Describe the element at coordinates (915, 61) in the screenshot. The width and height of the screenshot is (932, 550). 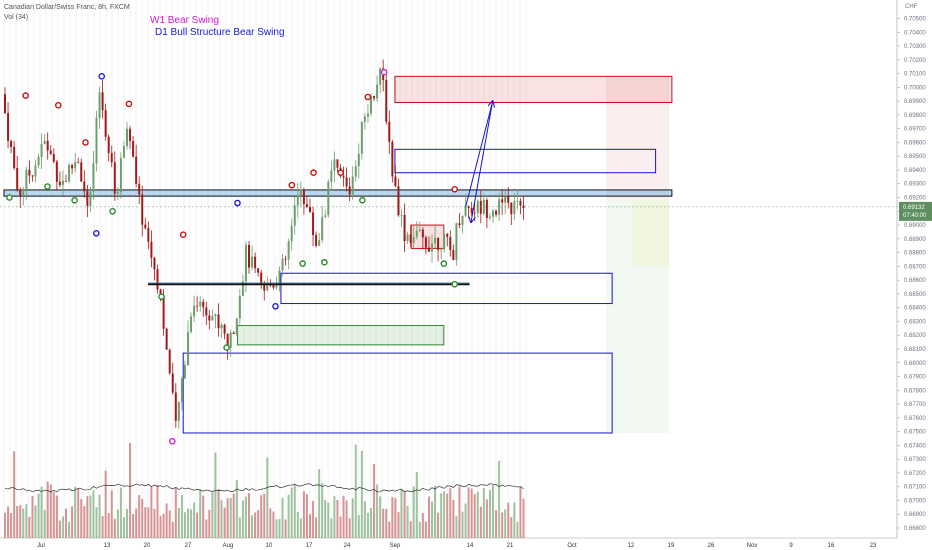
I see `price-tick-label: 0.70200` at that location.